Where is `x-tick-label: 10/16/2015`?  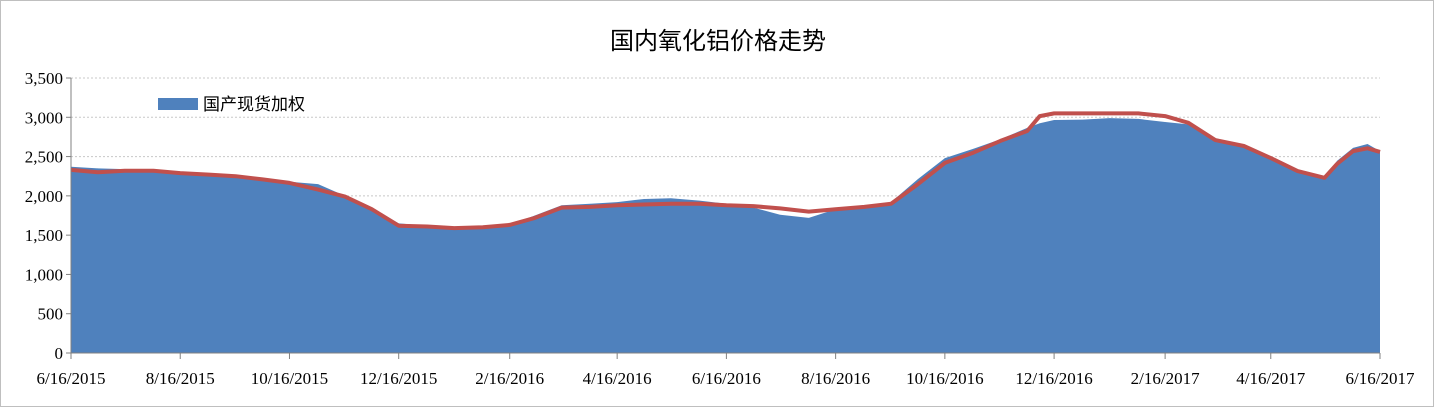 x-tick-label: 10/16/2015 is located at coordinates (289, 378).